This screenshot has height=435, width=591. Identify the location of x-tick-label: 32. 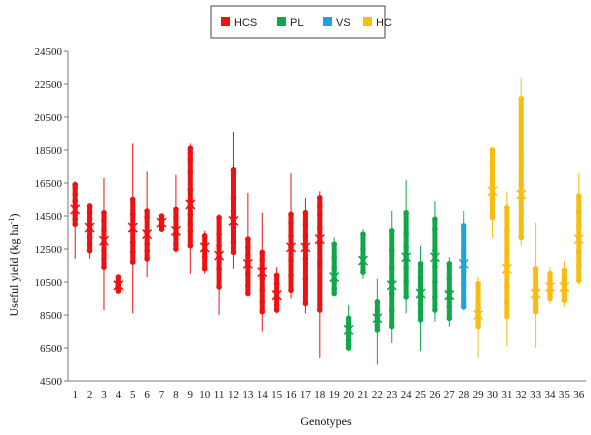
(521, 395).